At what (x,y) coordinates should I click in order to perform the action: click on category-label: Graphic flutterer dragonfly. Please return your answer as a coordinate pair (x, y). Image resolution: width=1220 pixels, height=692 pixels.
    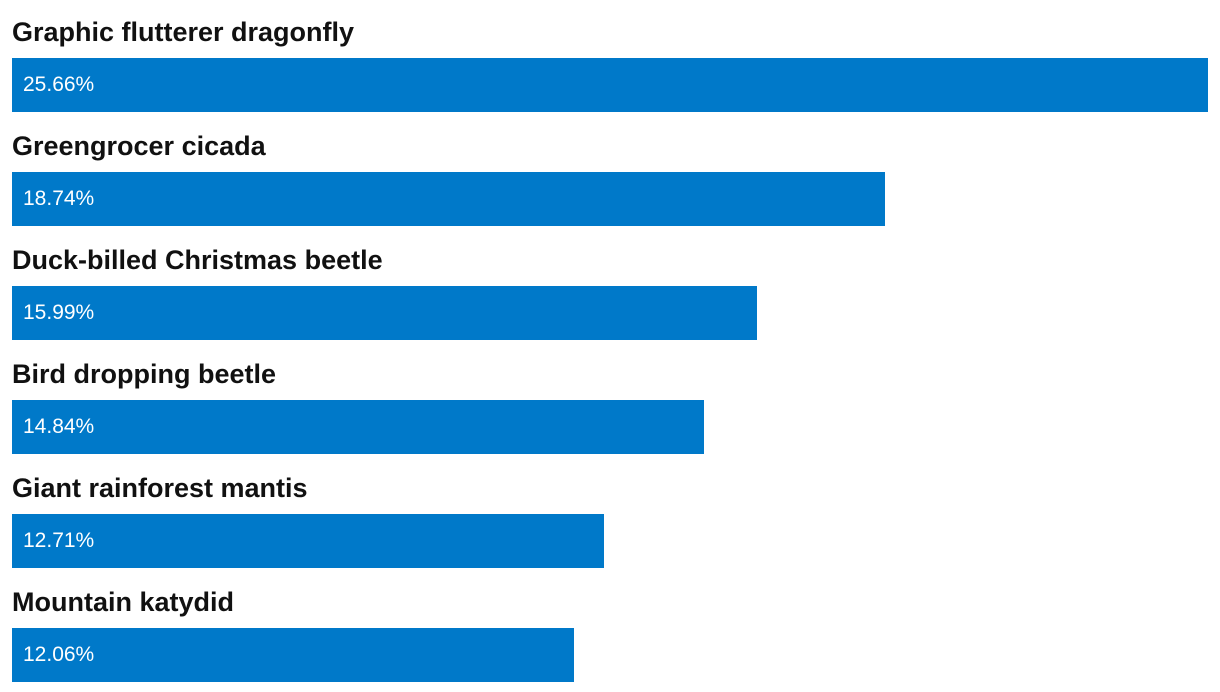
    Looking at the image, I should click on (183, 32).